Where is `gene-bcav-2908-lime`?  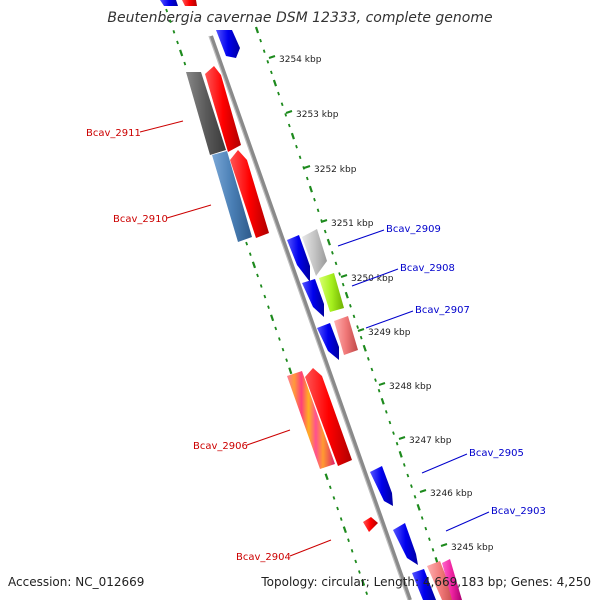
gene-bcav-2908-lime is located at coordinates (331, 292).